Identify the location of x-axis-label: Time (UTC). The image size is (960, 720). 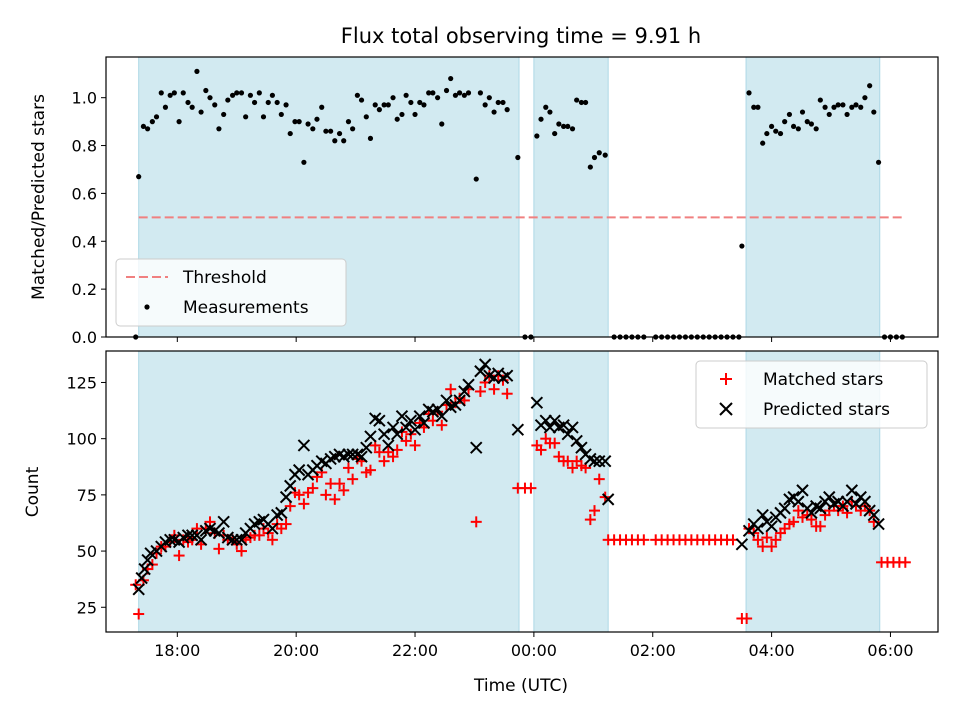
(520, 686).